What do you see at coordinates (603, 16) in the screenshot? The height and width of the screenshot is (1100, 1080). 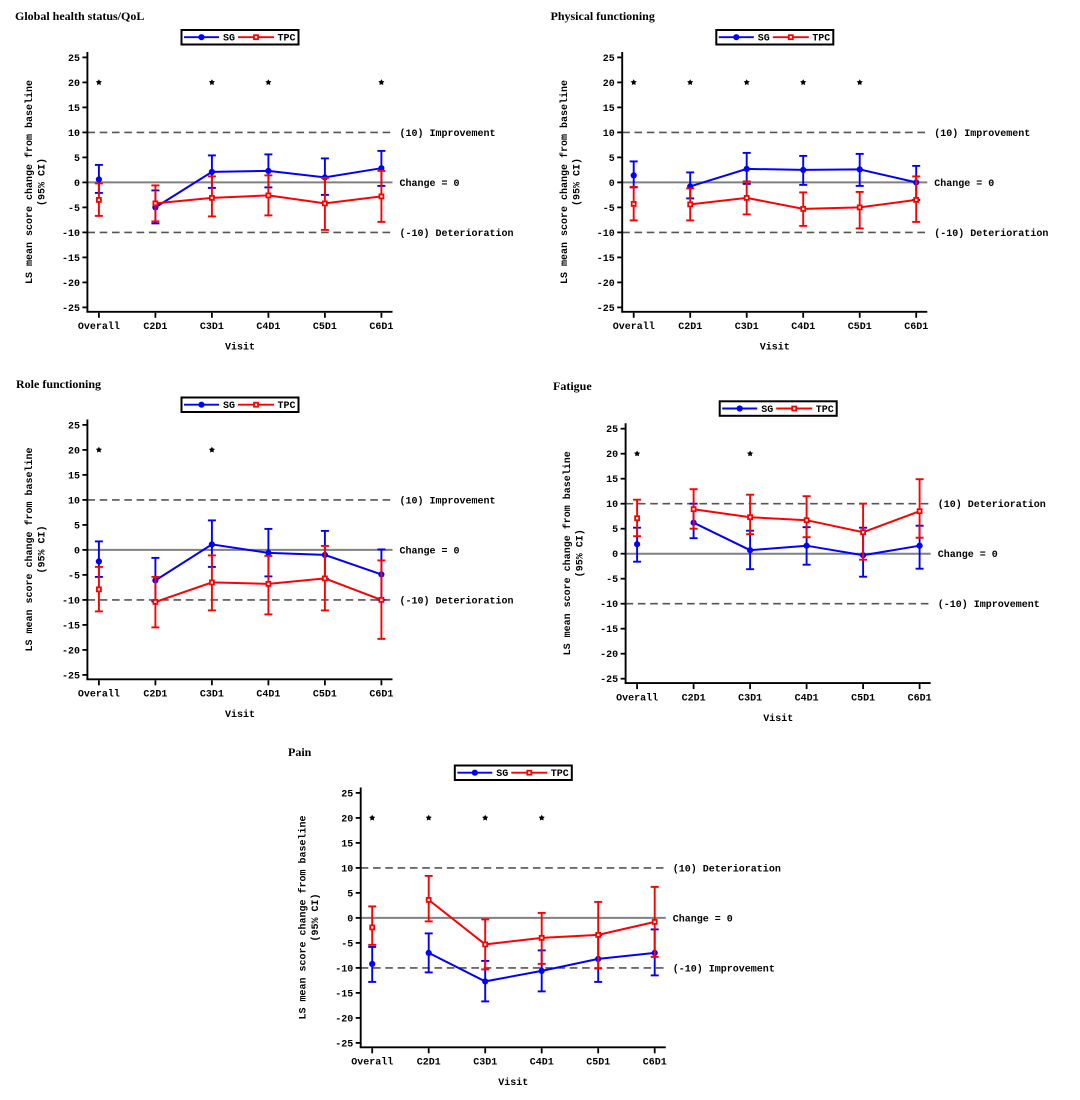 I see `svg-text: Physical functioning` at bounding box center [603, 16].